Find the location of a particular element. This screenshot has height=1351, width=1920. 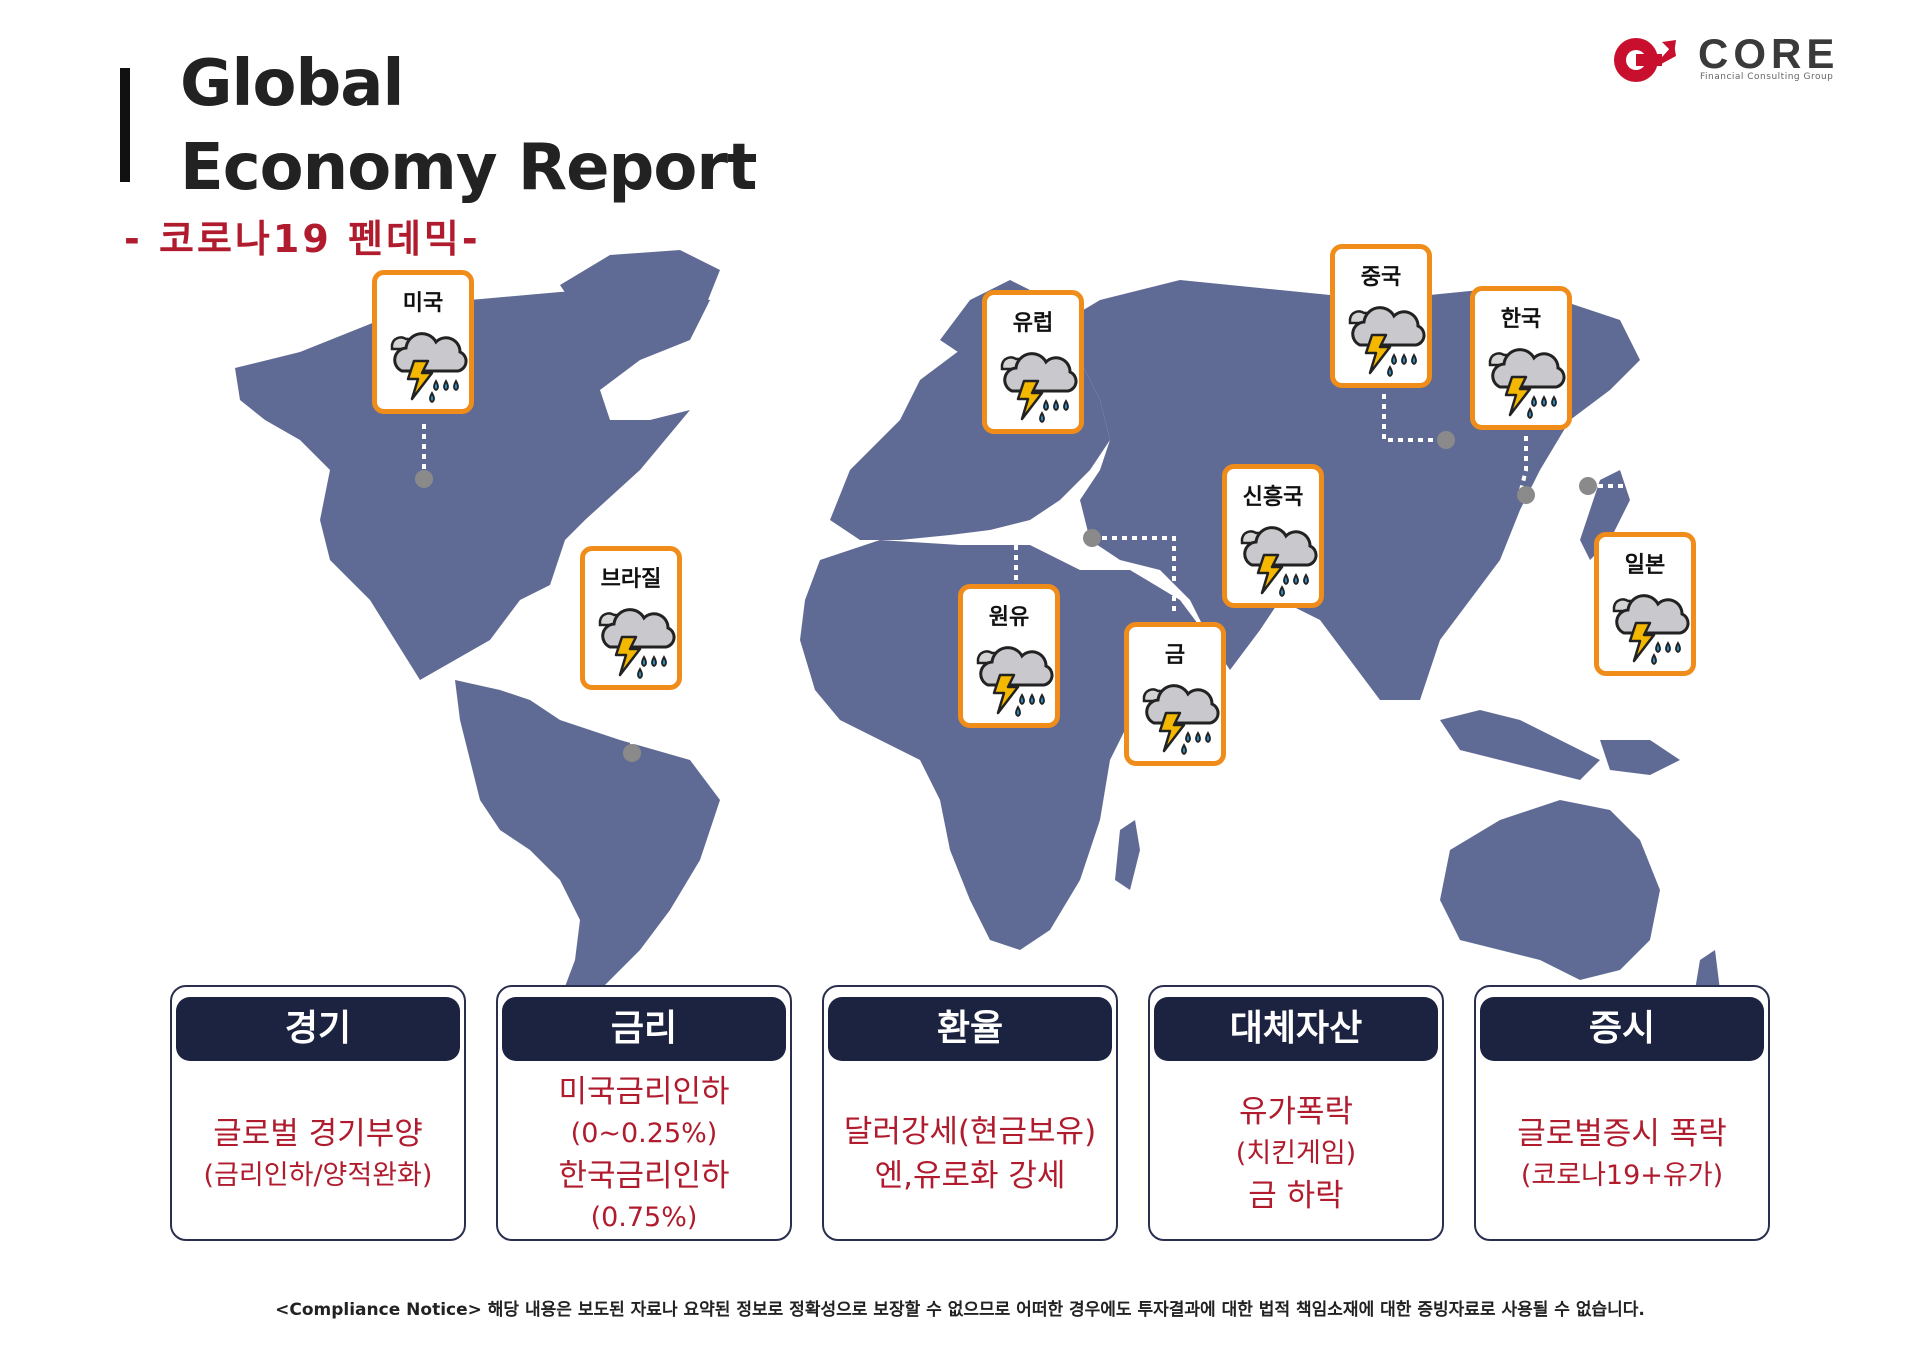

marker-card-brazil: 브라질 is located at coordinates (631, 618).